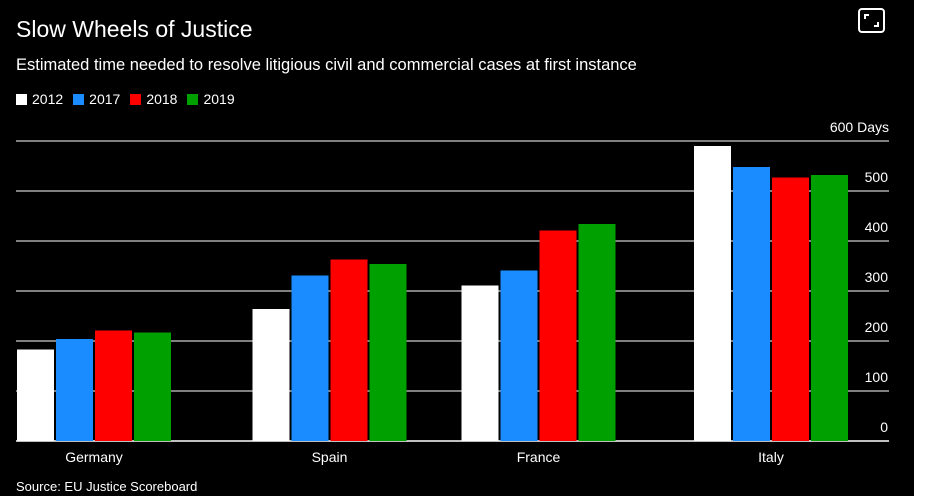  Describe the element at coordinates (79, 99) in the screenshot. I see `legend-swatch-2017` at that location.